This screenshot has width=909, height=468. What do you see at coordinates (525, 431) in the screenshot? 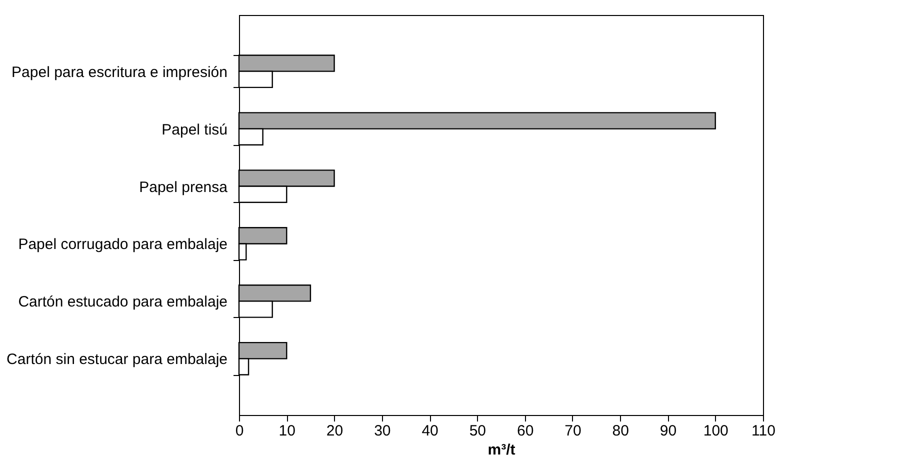
I see `x-tick-label: 60` at bounding box center [525, 431].